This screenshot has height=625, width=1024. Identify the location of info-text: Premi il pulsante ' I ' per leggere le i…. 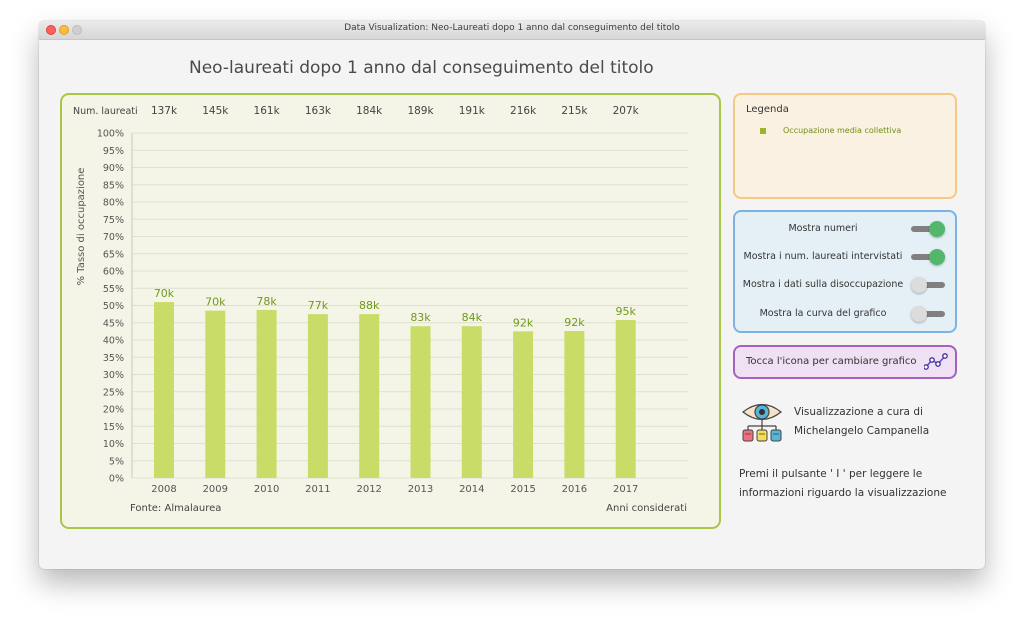
(842, 484).